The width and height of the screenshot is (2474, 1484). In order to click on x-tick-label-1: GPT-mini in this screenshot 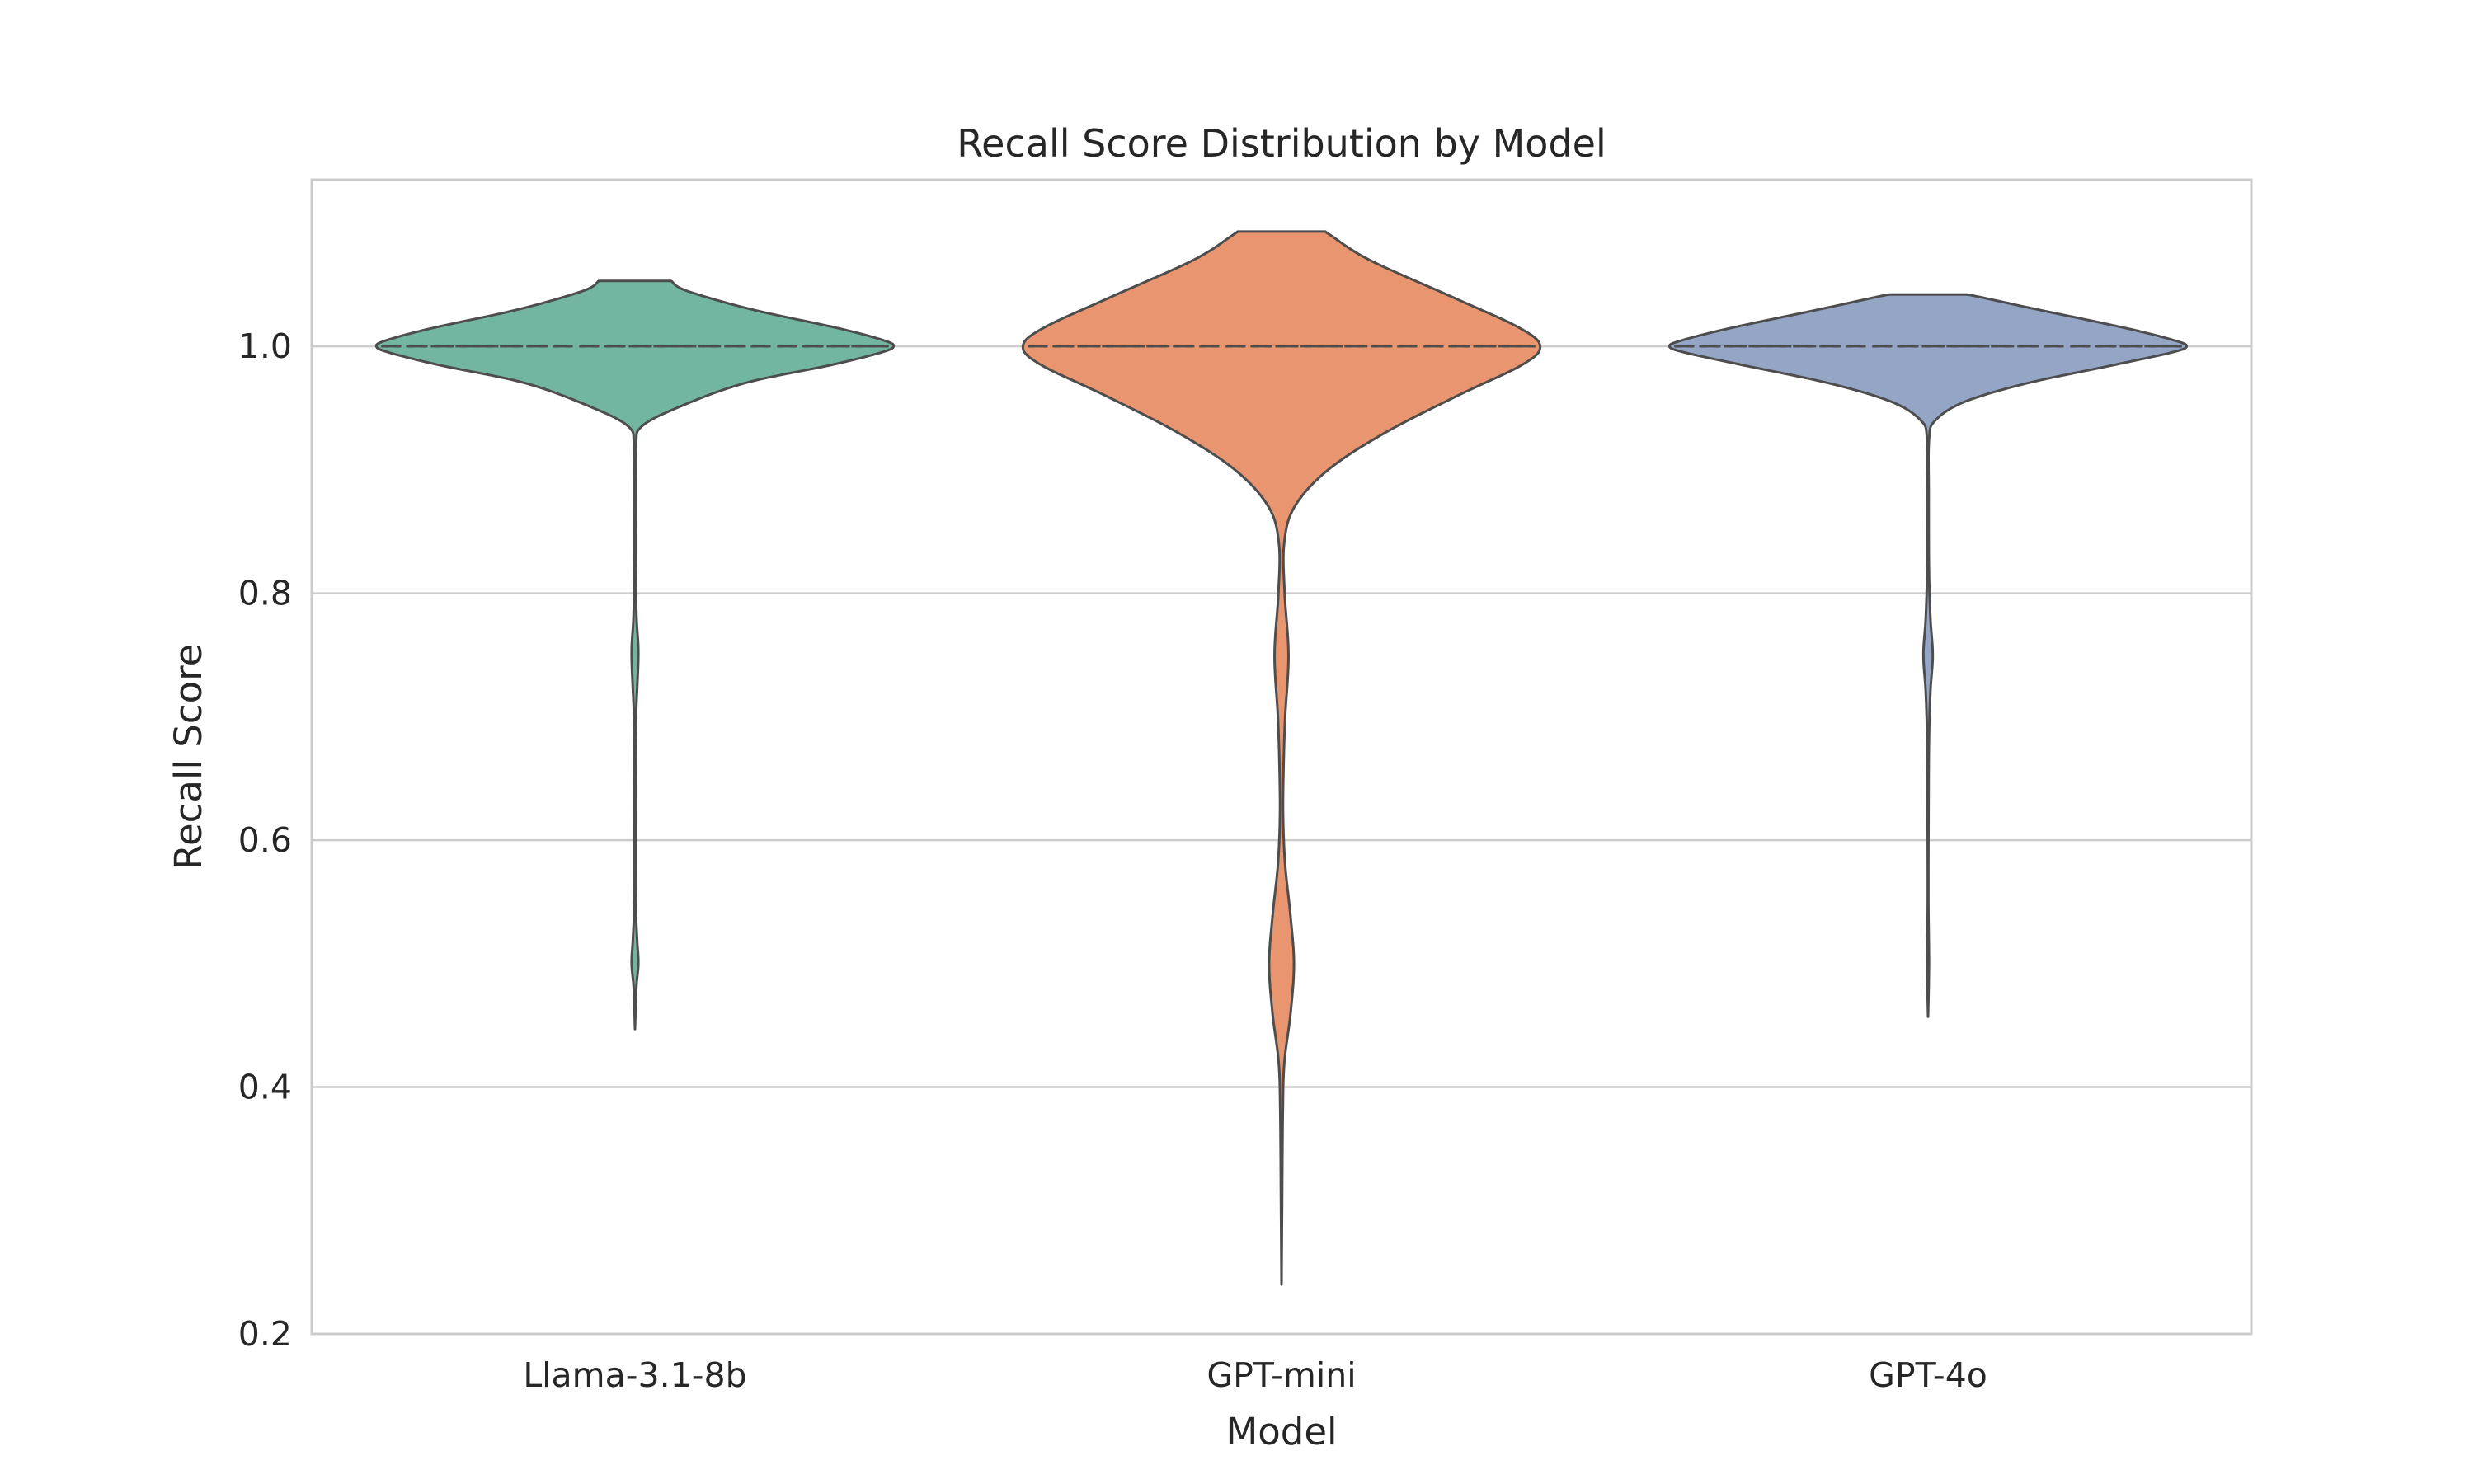, I will do `click(1281, 1375)`.